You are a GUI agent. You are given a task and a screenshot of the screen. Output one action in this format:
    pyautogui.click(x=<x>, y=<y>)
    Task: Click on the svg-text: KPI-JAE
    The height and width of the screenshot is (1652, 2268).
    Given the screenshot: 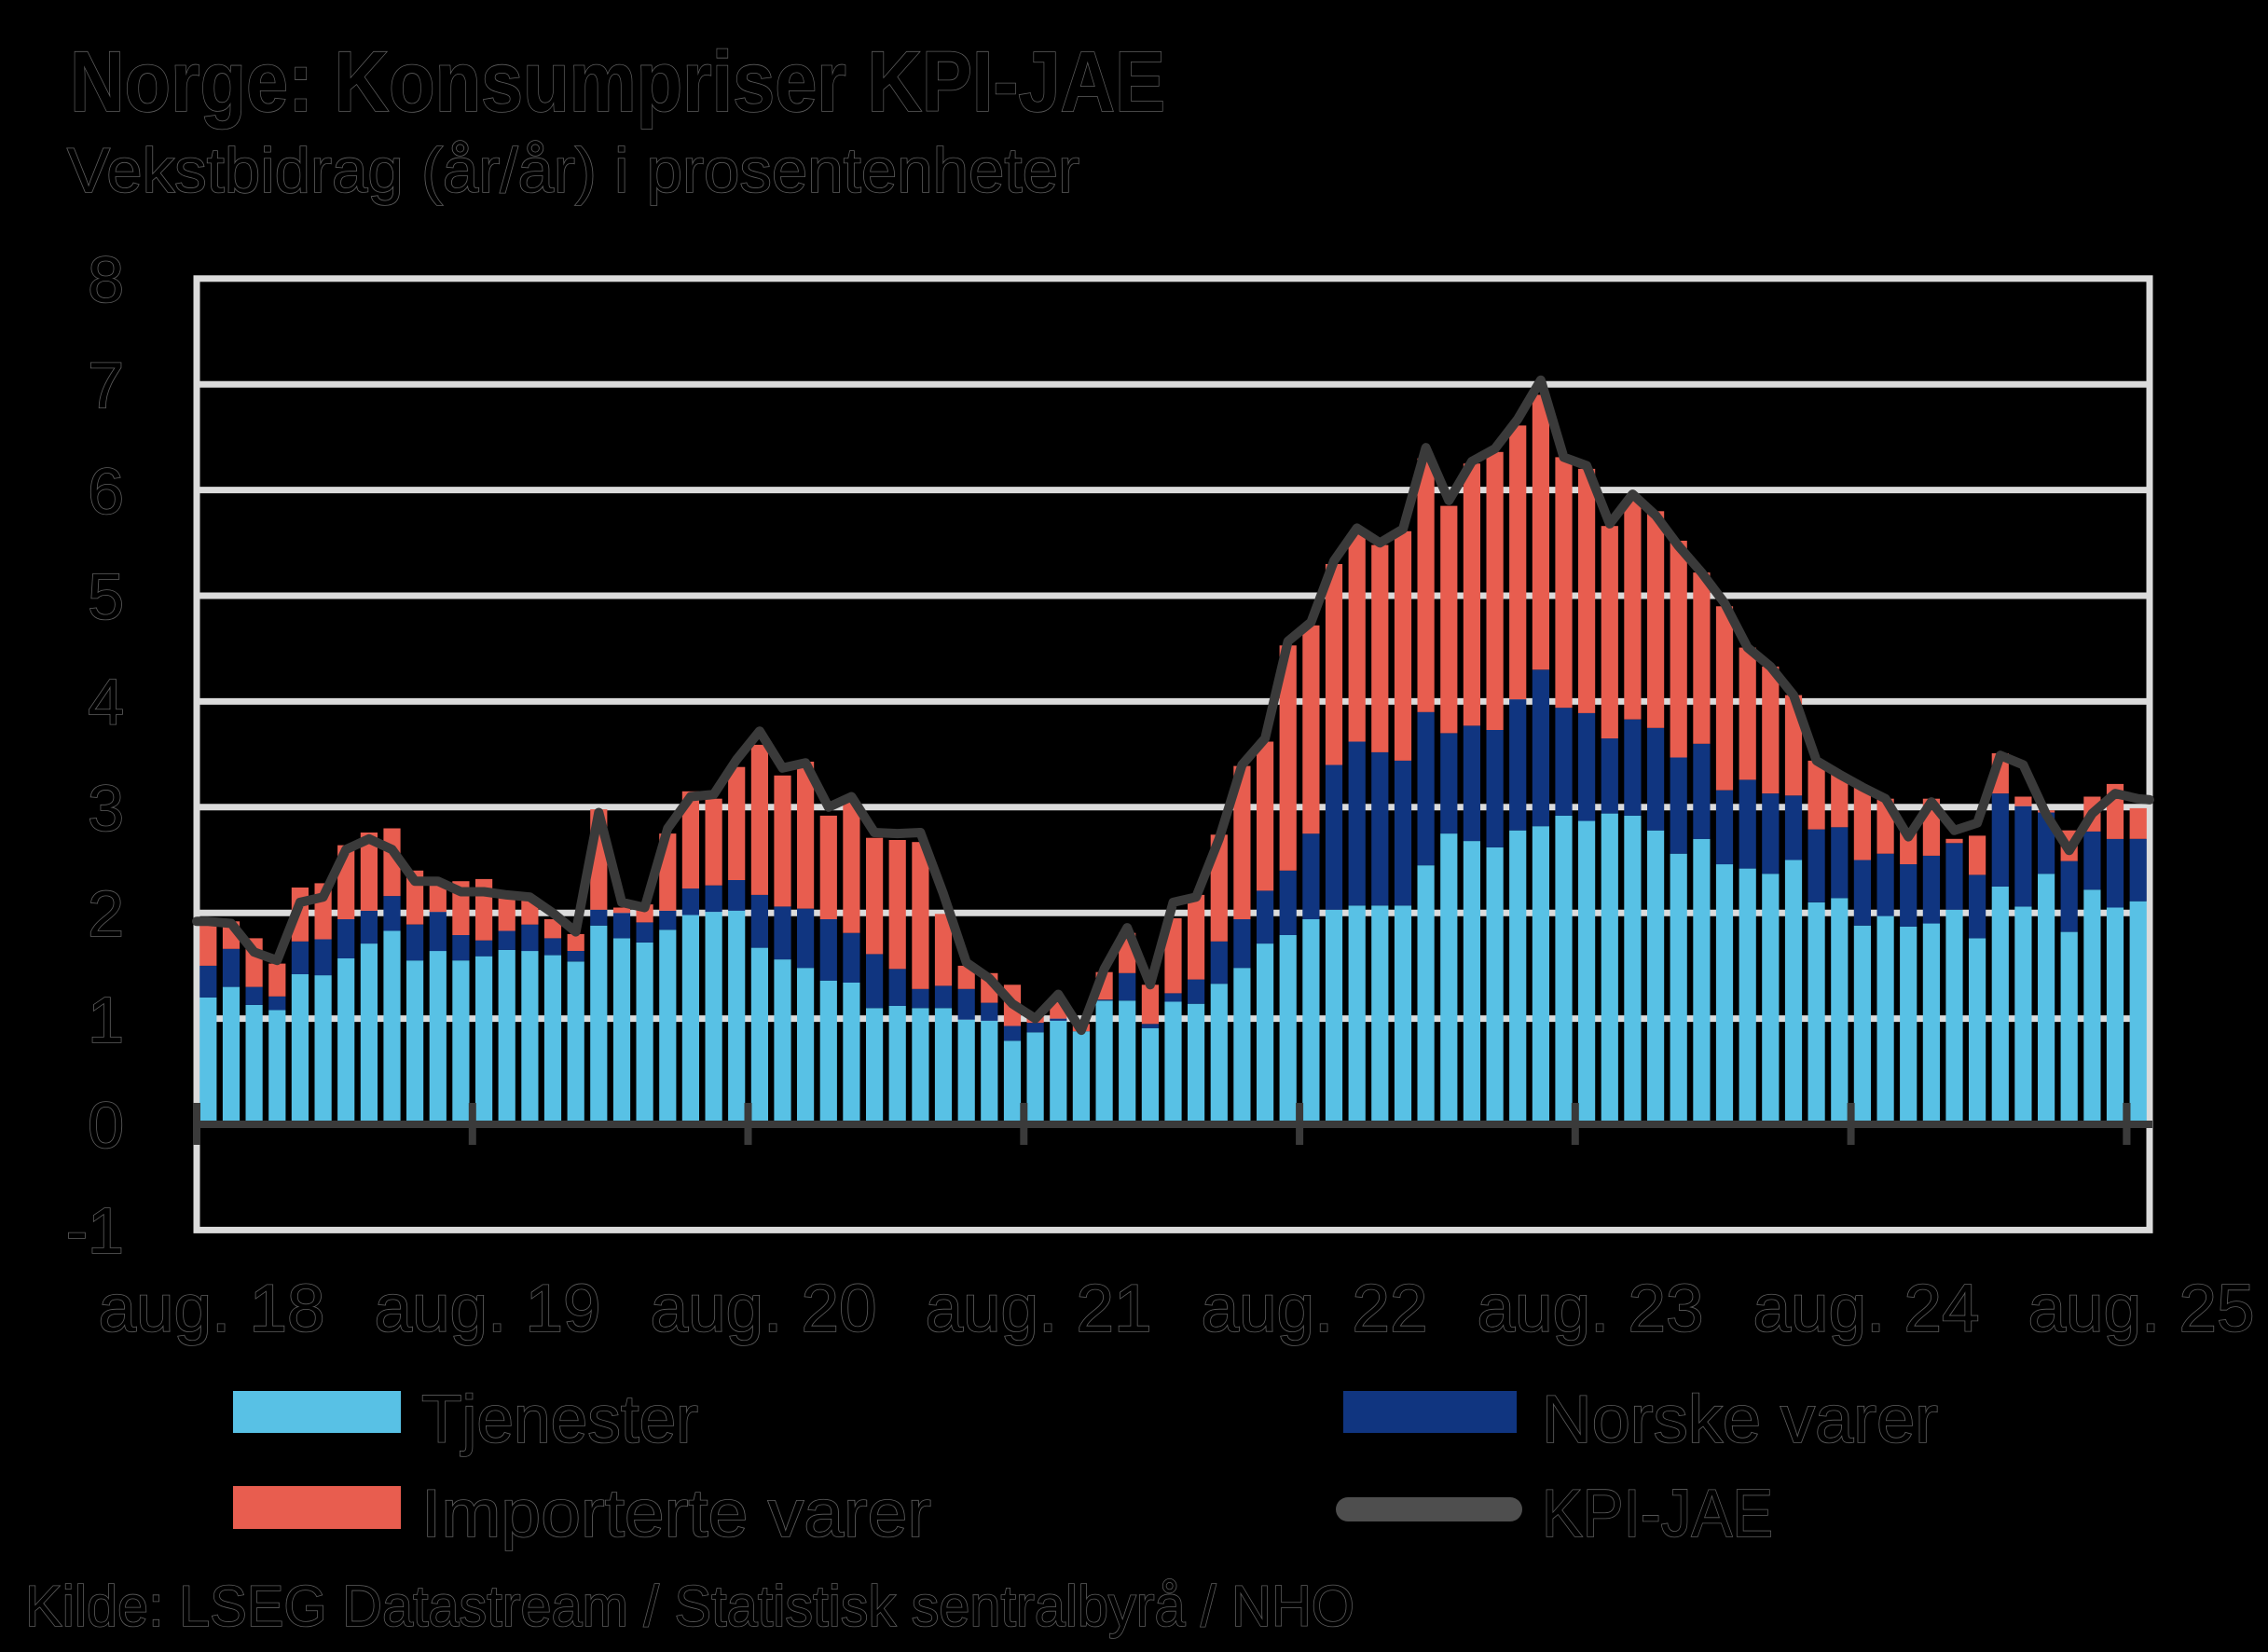 What is the action you would take?
    pyautogui.click(x=1658, y=1514)
    